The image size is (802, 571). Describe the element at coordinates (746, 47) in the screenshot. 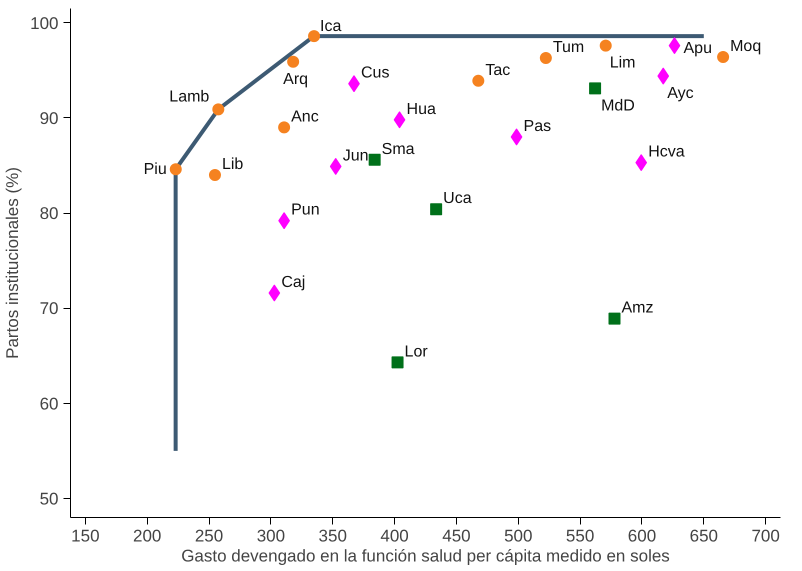

I see `annotation: Moq` at that location.